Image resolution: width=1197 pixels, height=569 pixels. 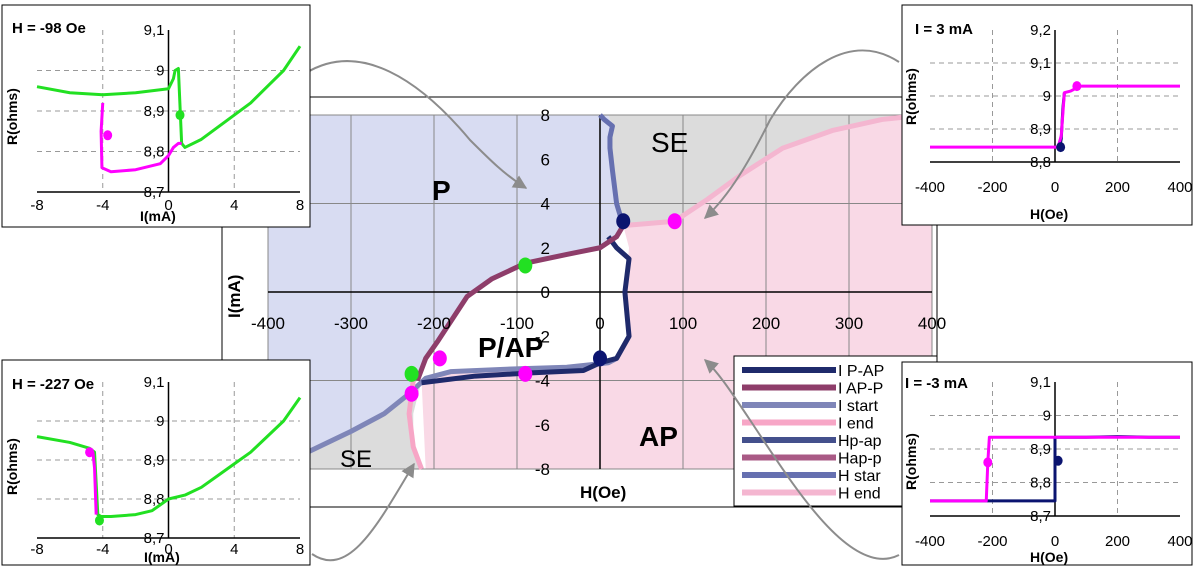 What do you see at coordinates (441, 190) in the screenshot?
I see `region-label-p: P` at bounding box center [441, 190].